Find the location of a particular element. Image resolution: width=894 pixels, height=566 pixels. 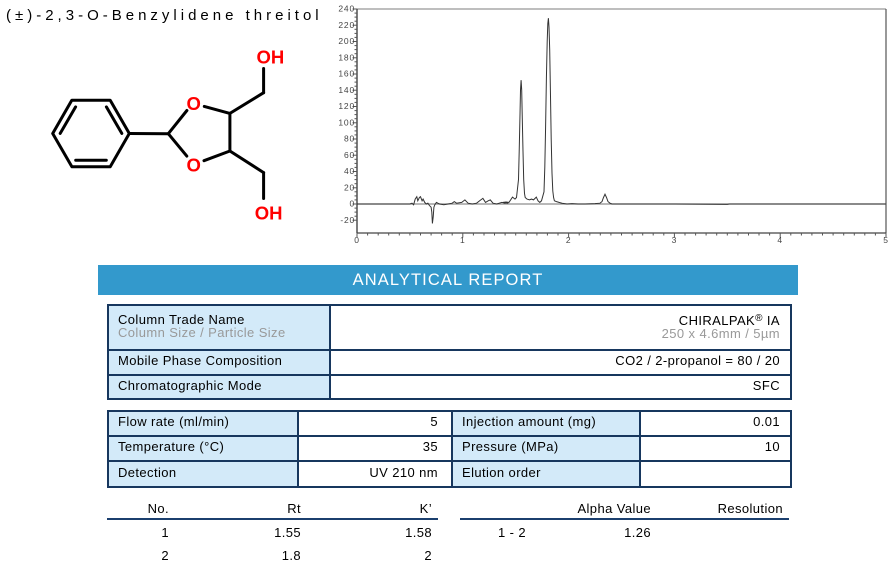

svg-text: 100 is located at coordinates (346, 122).